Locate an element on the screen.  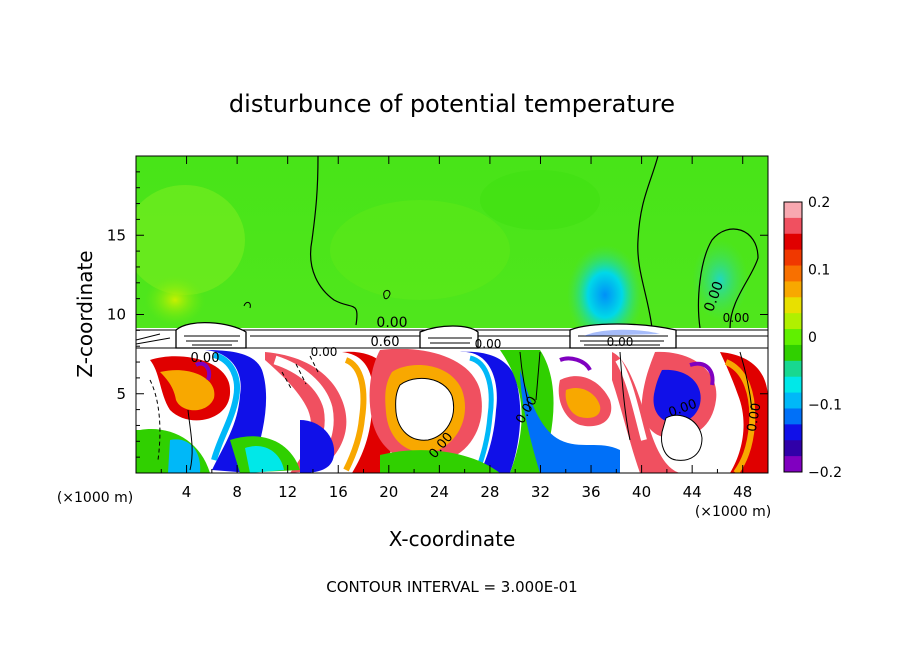
x-tick-label: 24 is located at coordinates (439, 492).